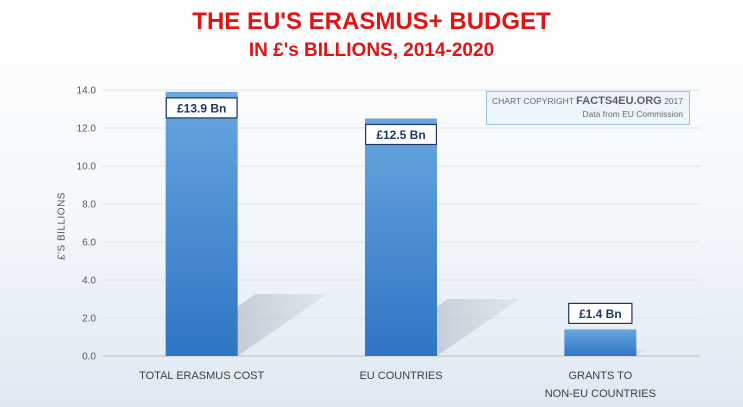 Image resolution: width=743 pixels, height=407 pixels. Describe the element at coordinates (89, 319) in the screenshot. I see `y-tick-label: 2.0` at that location.